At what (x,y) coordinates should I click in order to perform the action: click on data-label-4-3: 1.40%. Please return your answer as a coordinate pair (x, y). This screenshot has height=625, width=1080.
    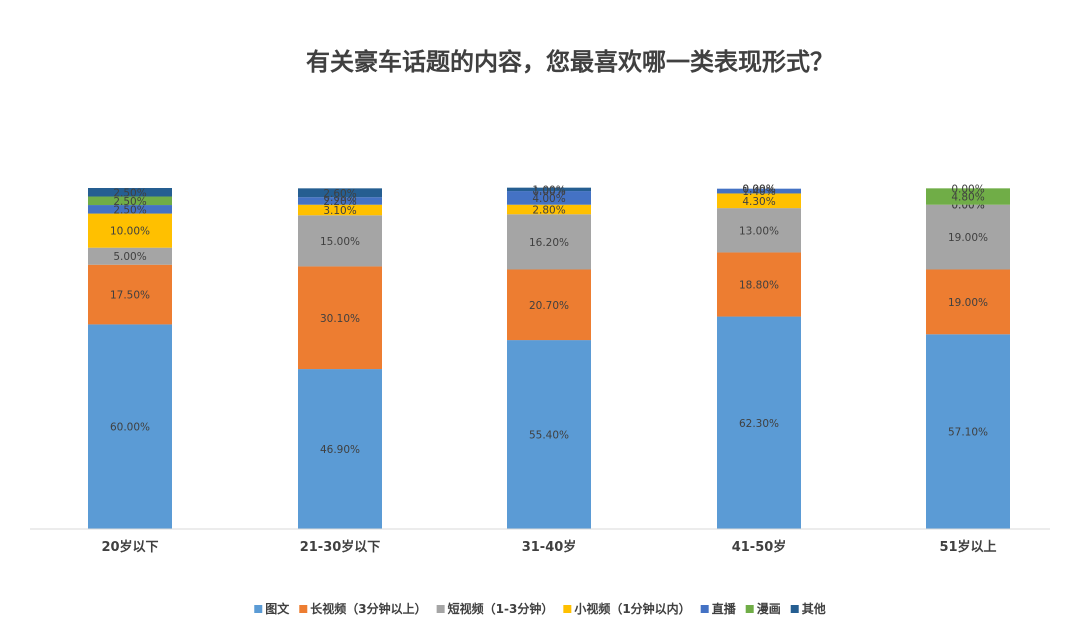
    Looking at the image, I should click on (758, 192).